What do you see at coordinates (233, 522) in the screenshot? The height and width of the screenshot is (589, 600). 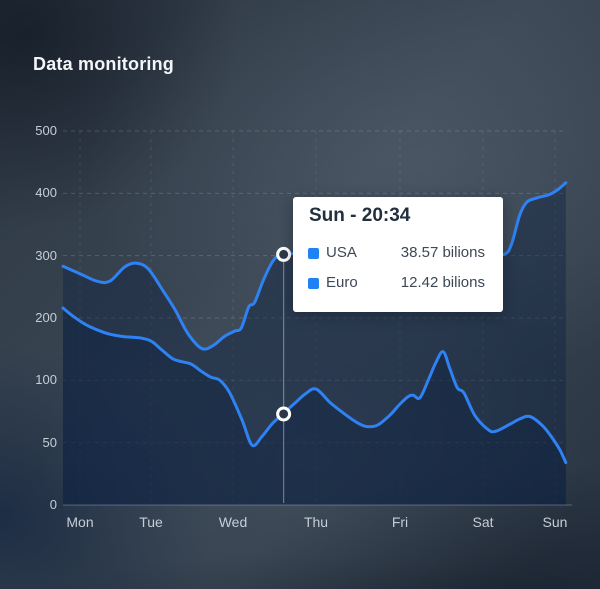 I see `x-axis-tick-label: Wed` at bounding box center [233, 522].